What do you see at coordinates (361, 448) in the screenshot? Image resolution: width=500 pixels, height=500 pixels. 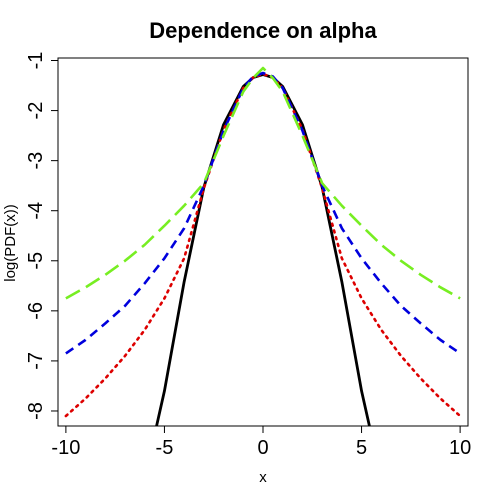 I see `x-tick-label: 5` at bounding box center [361, 448].